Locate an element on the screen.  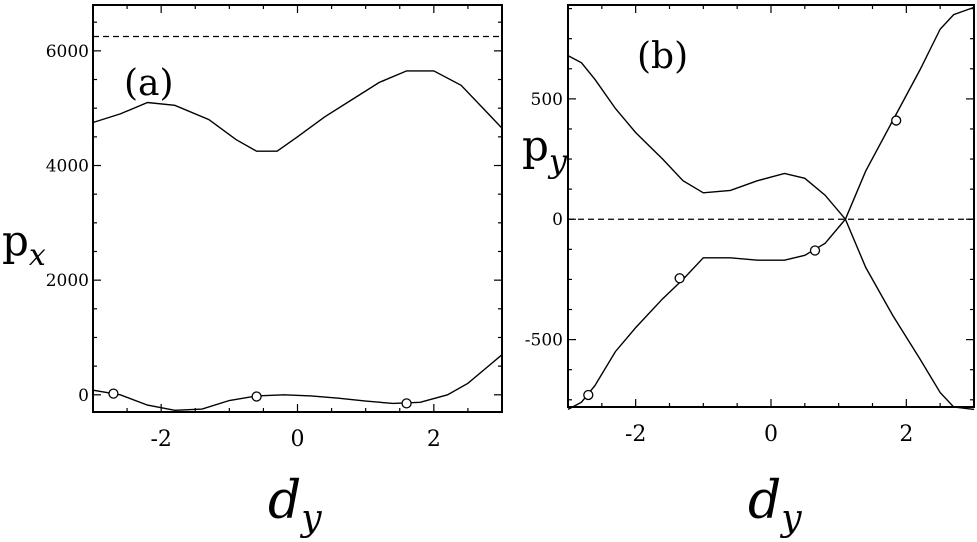
panel-b-ytick-label: 500 is located at coordinates (547, 100).